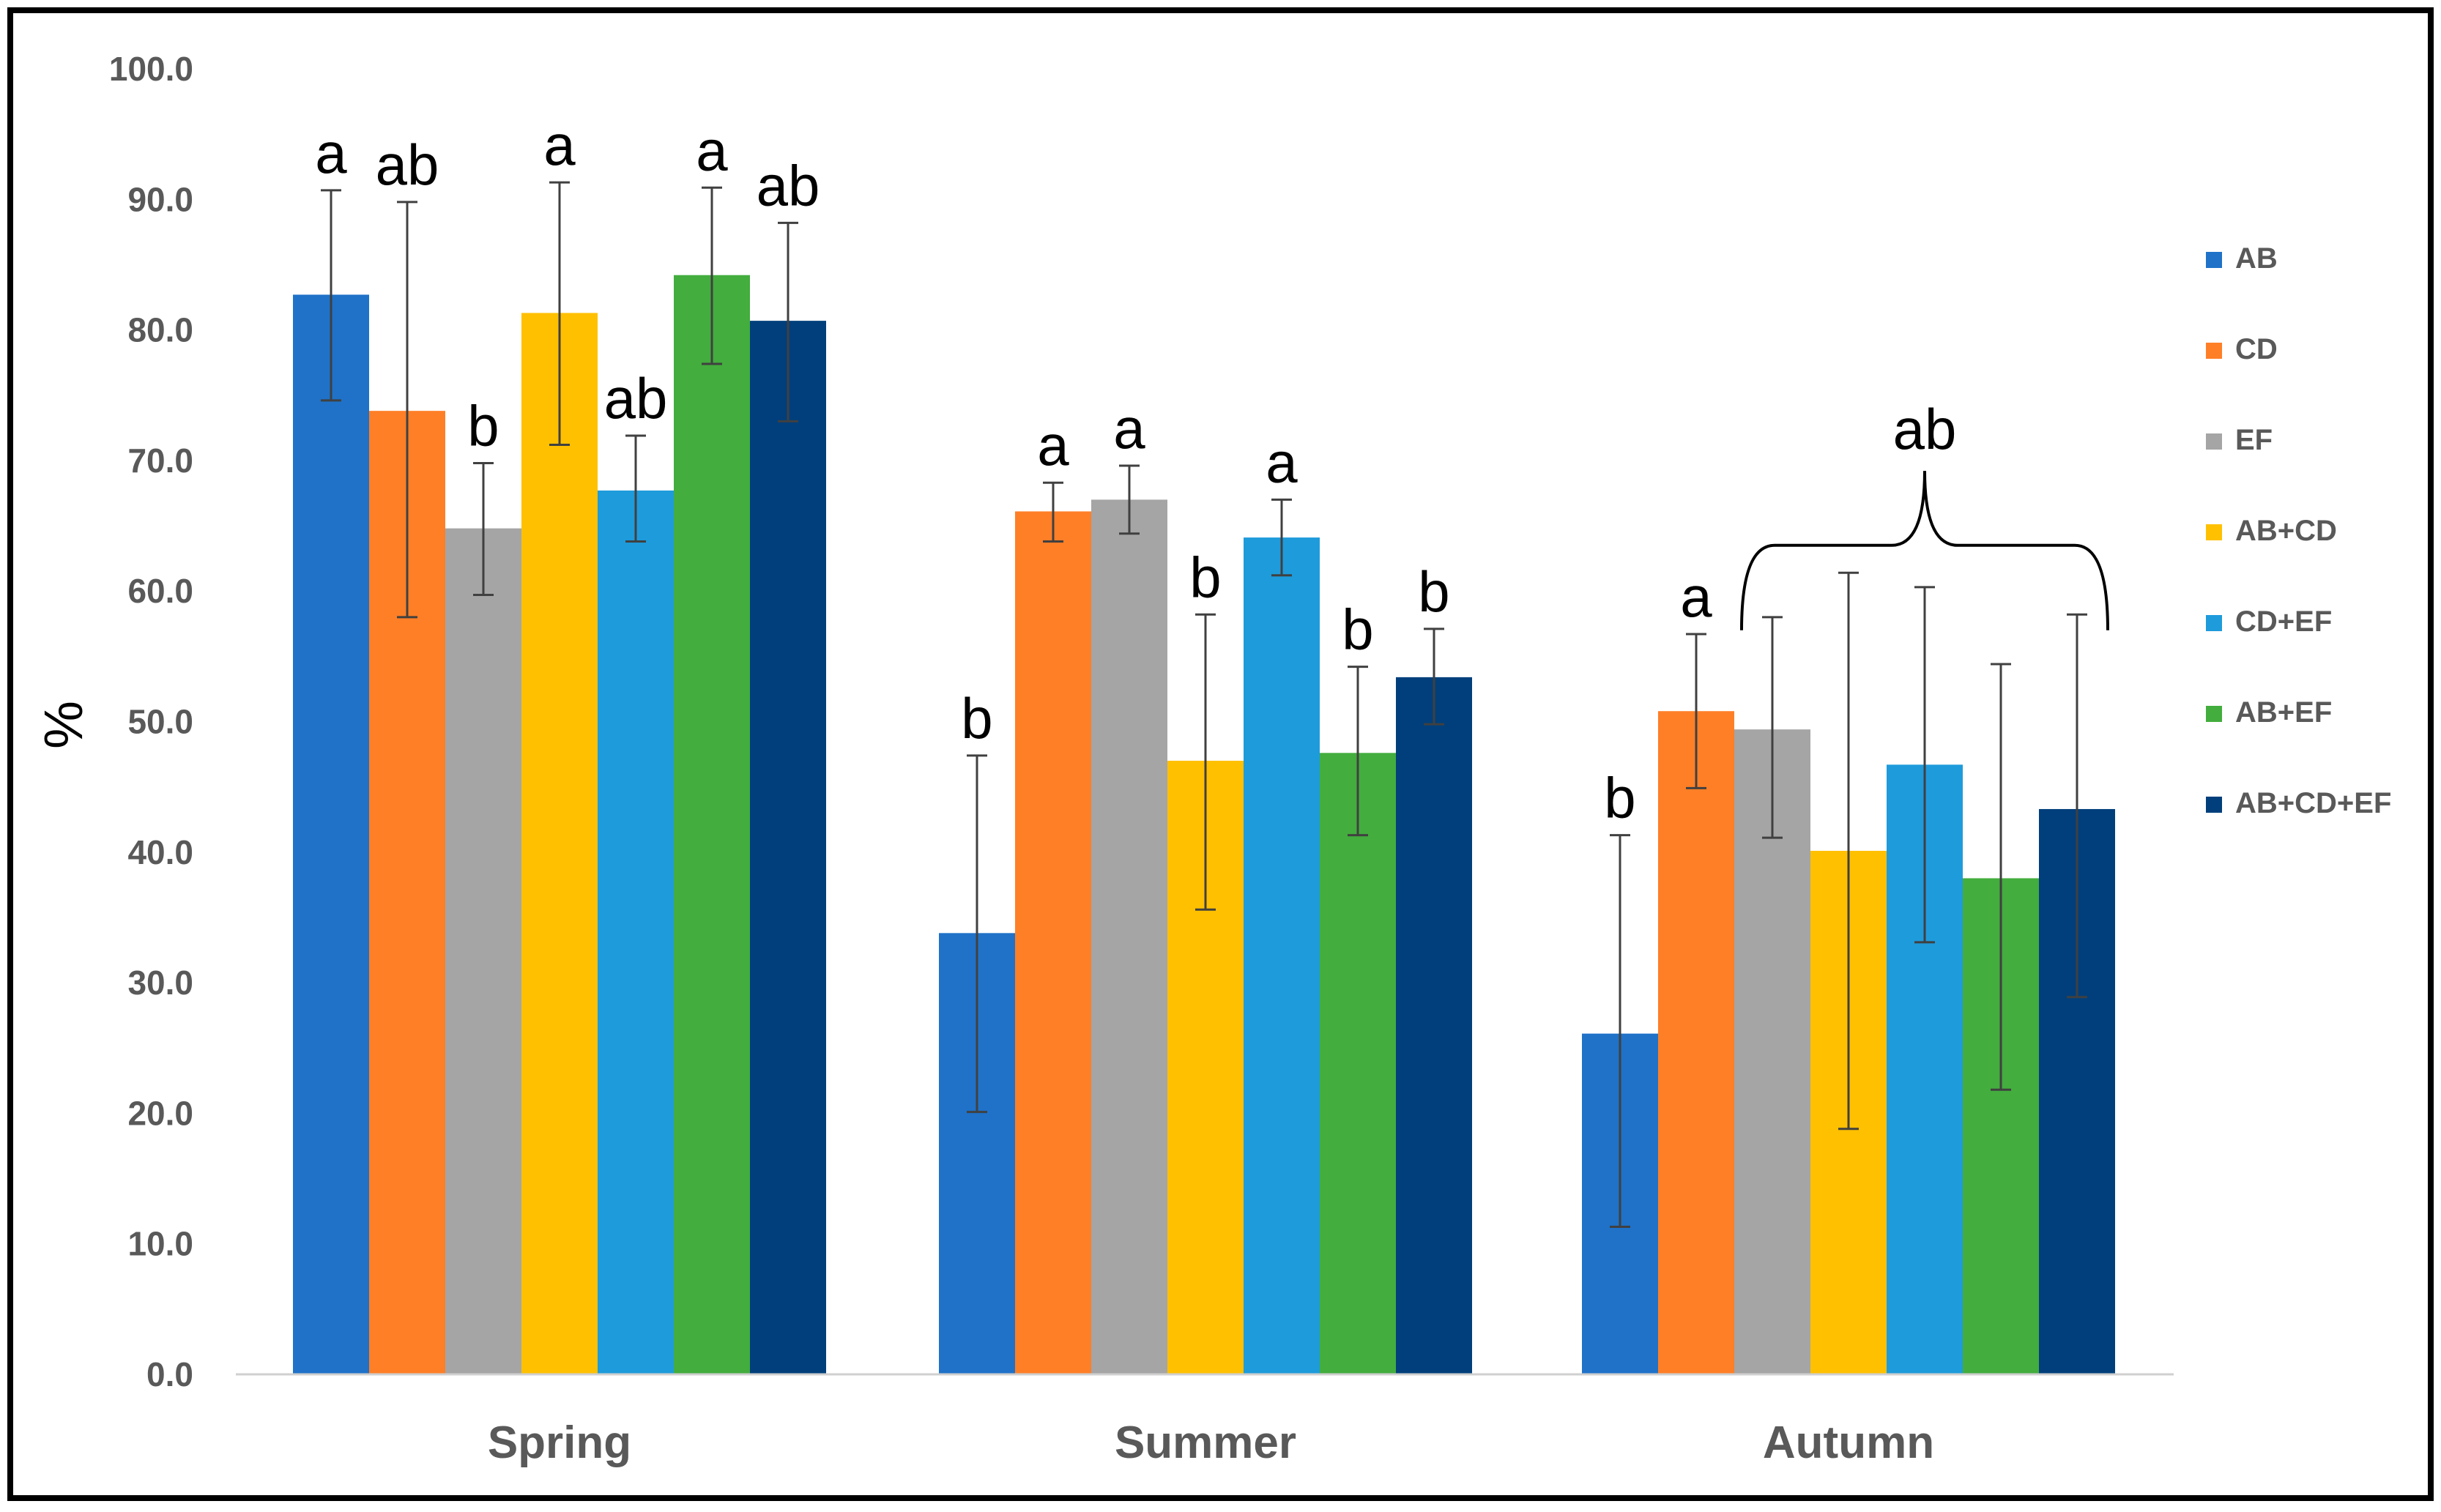  I want to click on legend-item: AB+CD, so click(2271, 531).